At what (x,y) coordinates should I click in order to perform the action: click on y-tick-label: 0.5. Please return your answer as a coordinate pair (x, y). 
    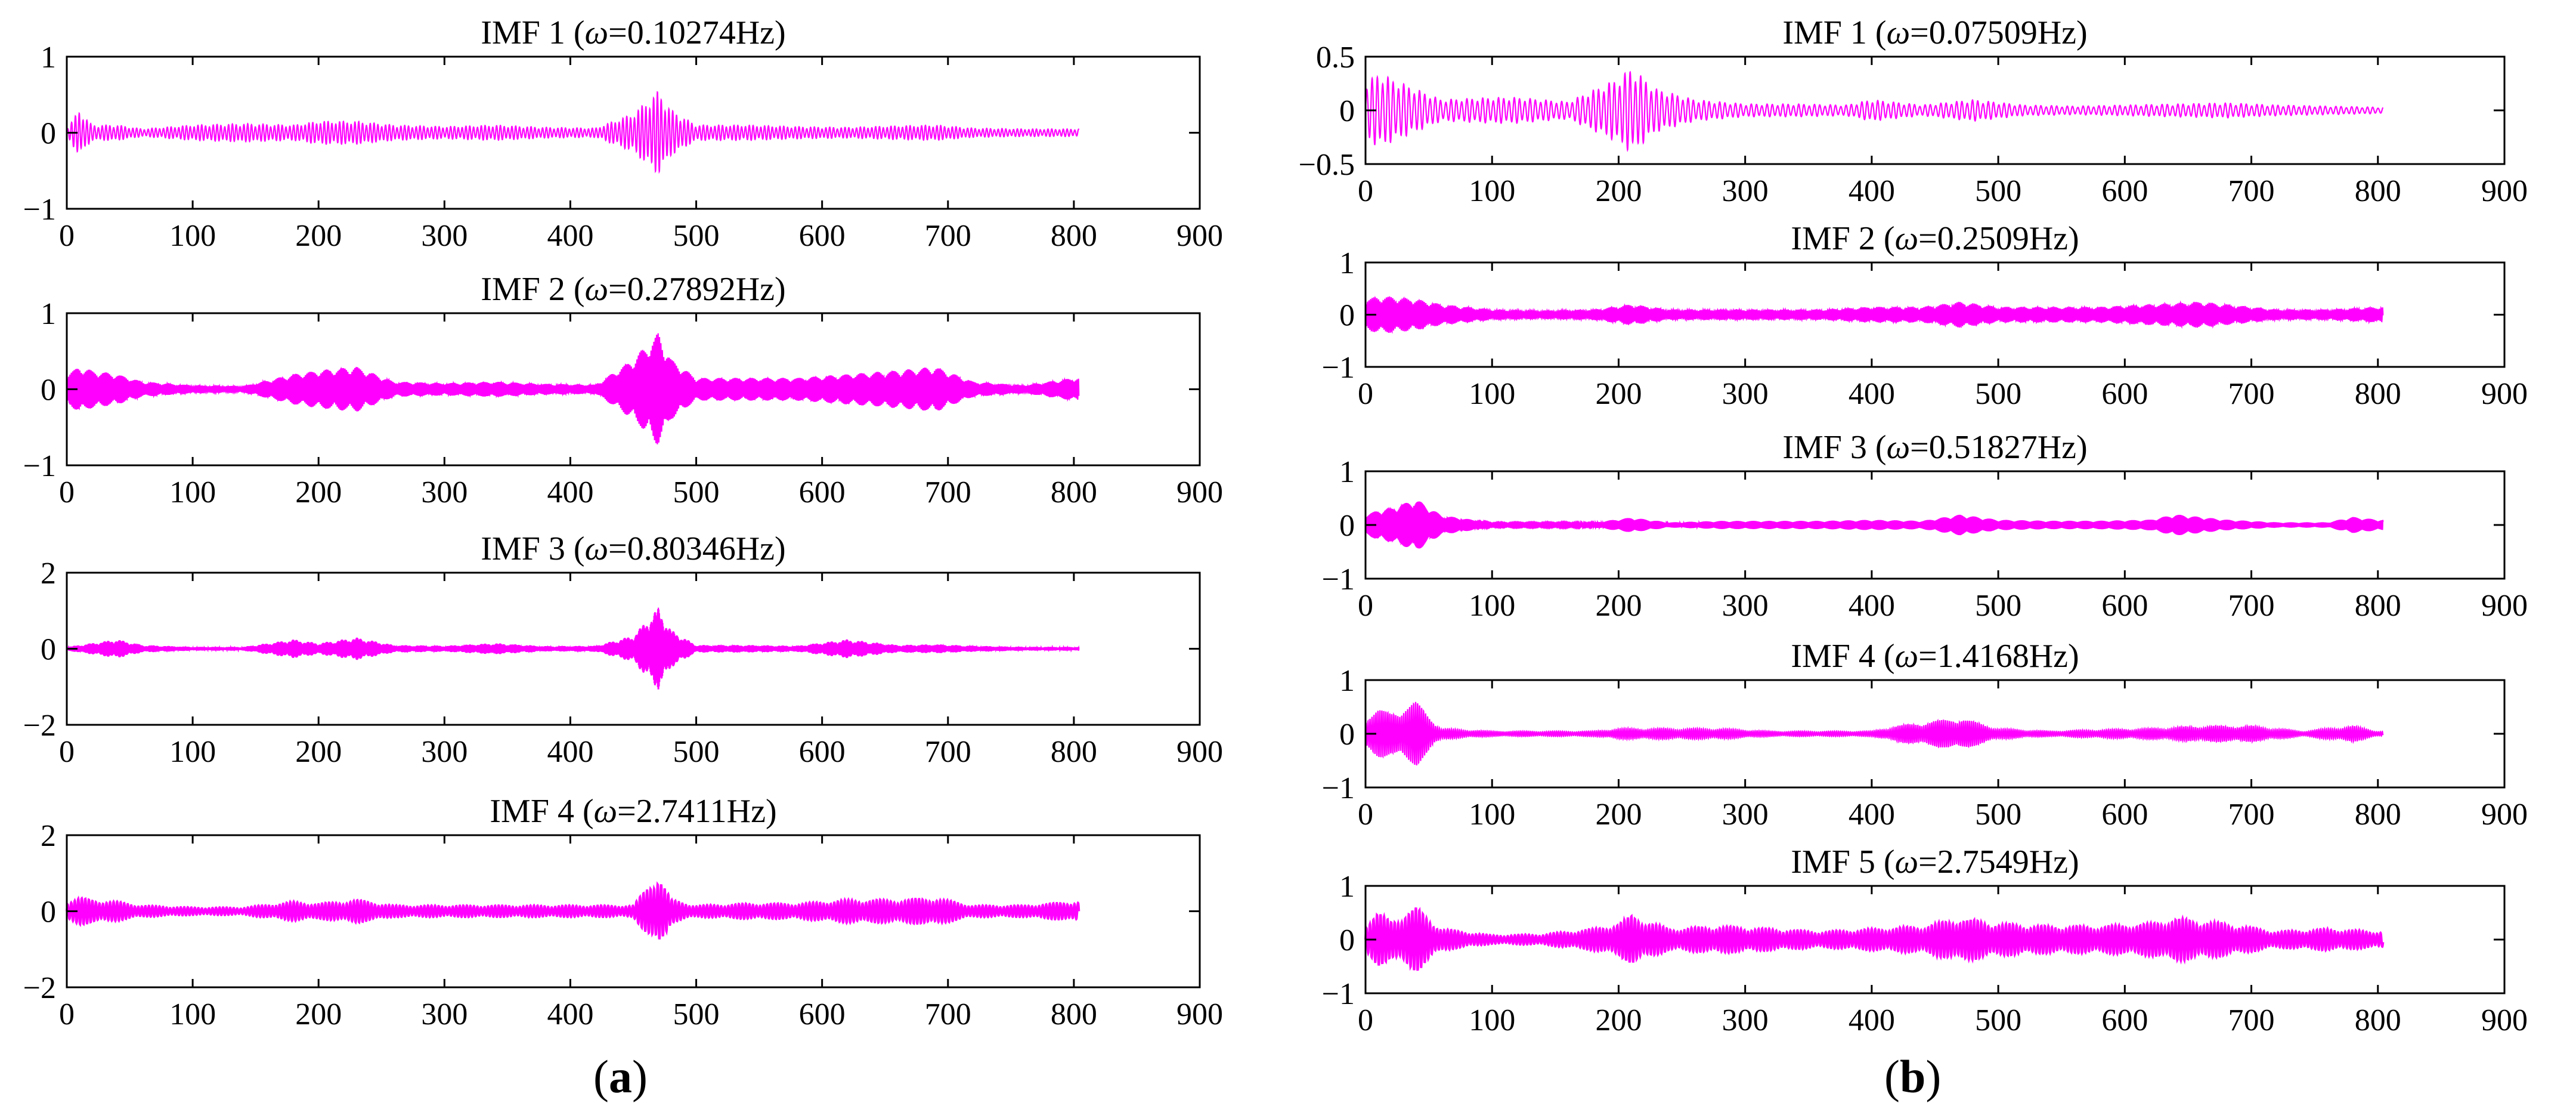
    Looking at the image, I should click on (1336, 58).